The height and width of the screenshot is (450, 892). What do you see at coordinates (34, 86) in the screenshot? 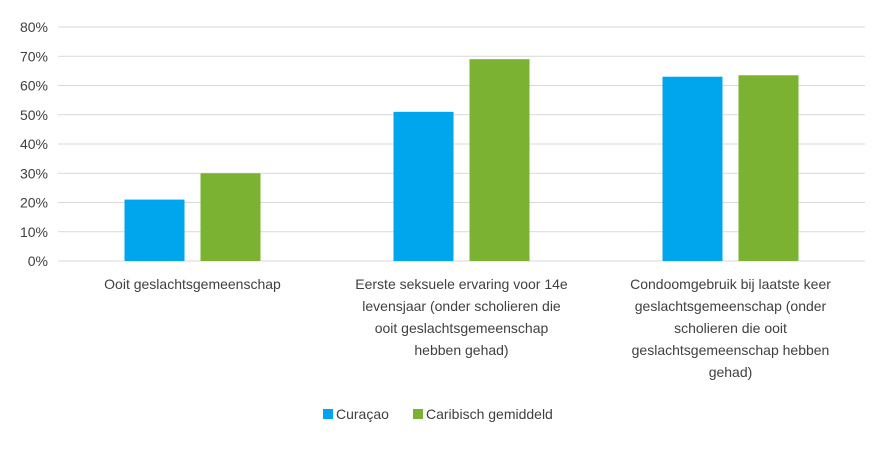
I see `y-tick-label-60: 60%` at bounding box center [34, 86].